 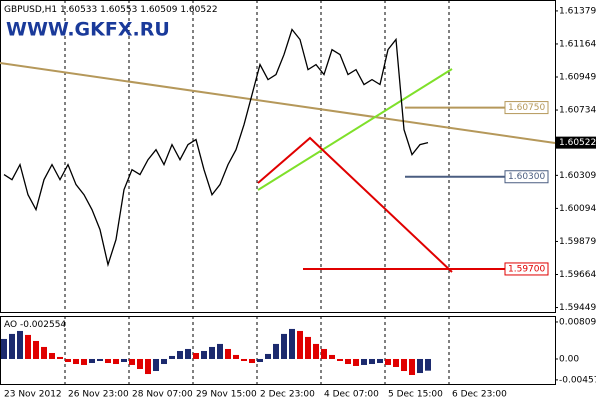 What do you see at coordinates (479, 395) in the screenshot?
I see `x-tick-label: 6 Dec 23:00` at bounding box center [479, 395].